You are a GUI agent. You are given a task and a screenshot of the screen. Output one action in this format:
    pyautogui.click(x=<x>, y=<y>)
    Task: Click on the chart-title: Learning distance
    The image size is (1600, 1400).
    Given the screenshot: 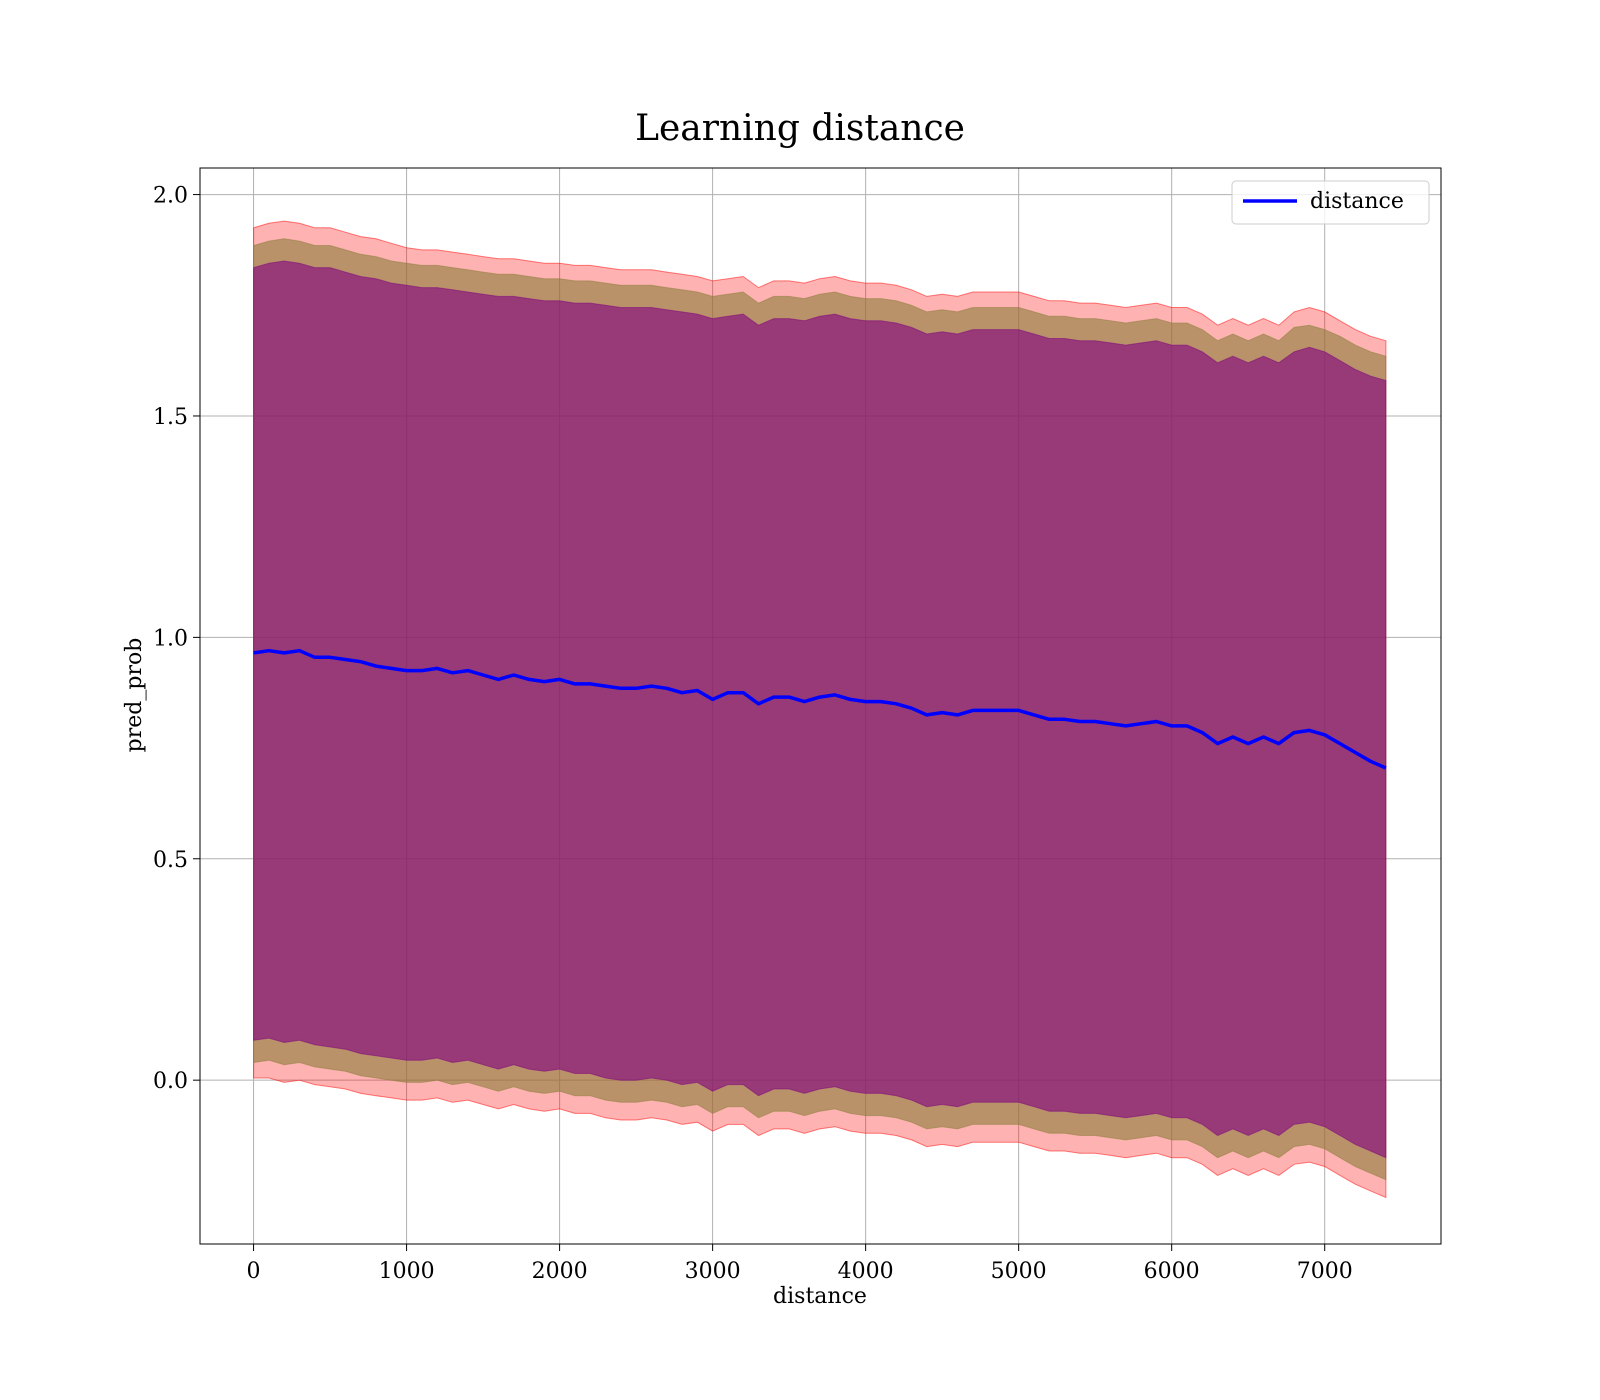 What is the action you would take?
    pyautogui.click(x=800, y=128)
    